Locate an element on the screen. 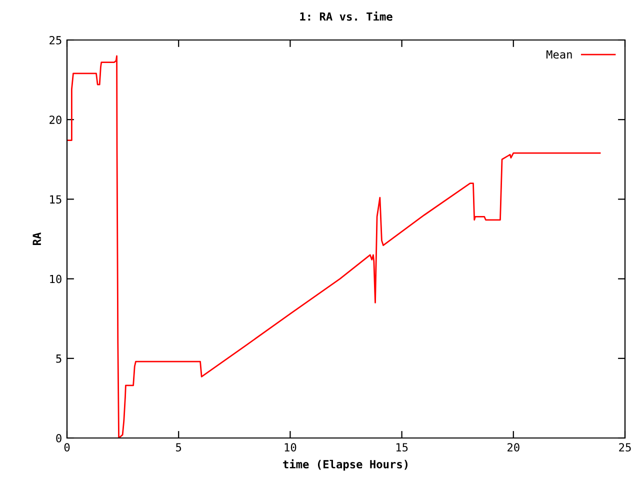 The width and height of the screenshot is (640, 480). x-tick-label: 25 is located at coordinates (625, 447).